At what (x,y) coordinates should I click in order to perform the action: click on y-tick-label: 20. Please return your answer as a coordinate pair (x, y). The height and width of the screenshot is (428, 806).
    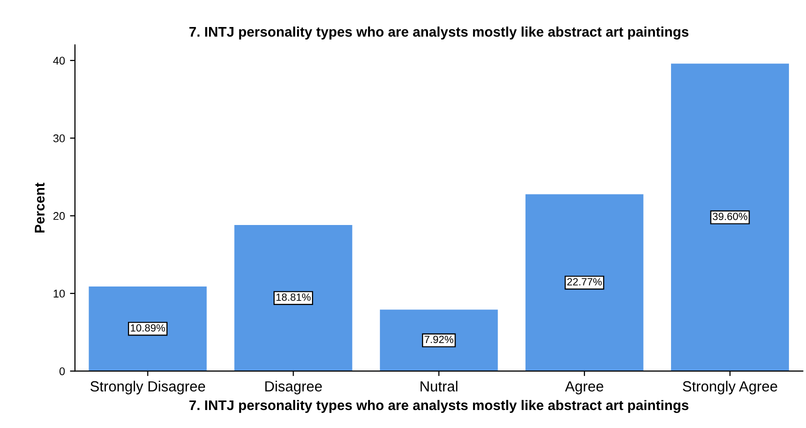
    Looking at the image, I should click on (59, 216).